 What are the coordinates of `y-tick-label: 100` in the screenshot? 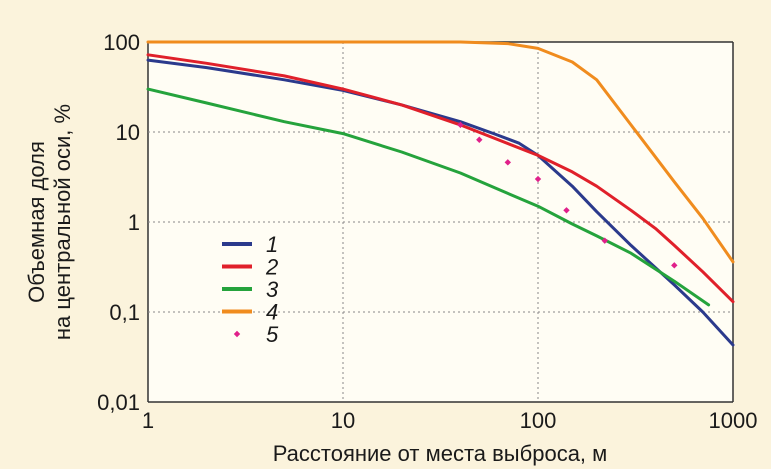 It's located at (121, 42).